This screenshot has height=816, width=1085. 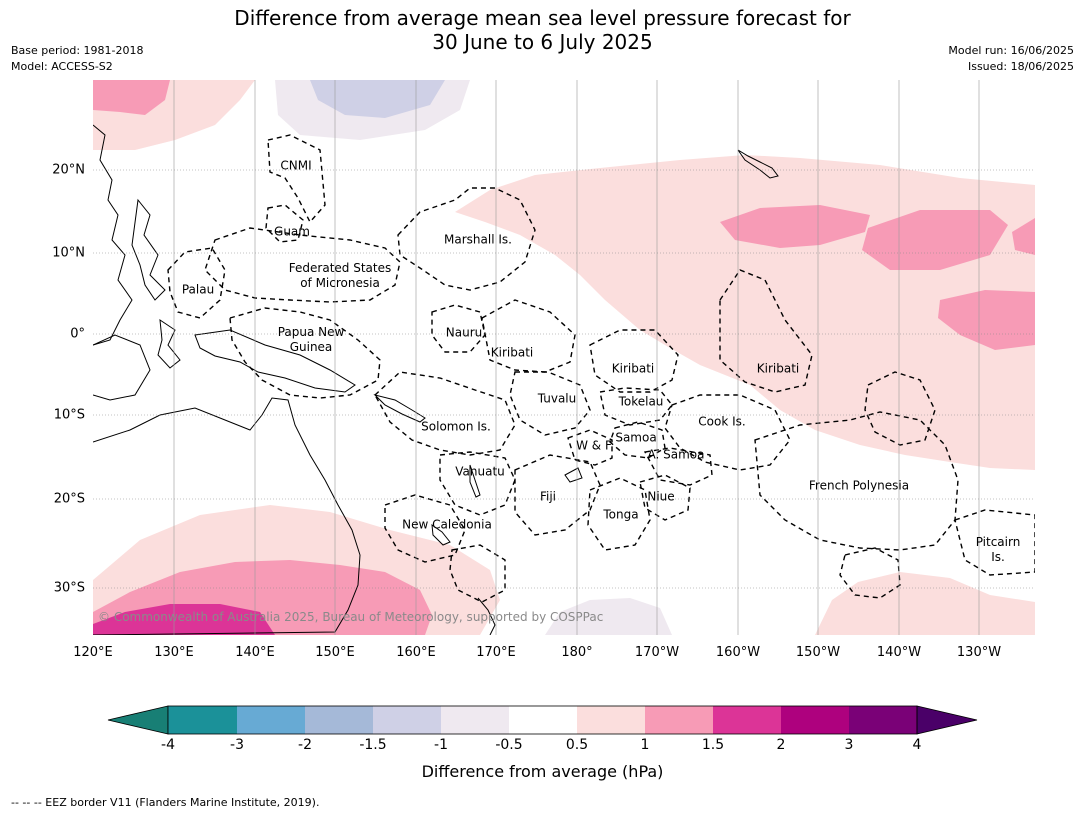 I want to click on region-label-fiji: Fiji, so click(x=548, y=496).